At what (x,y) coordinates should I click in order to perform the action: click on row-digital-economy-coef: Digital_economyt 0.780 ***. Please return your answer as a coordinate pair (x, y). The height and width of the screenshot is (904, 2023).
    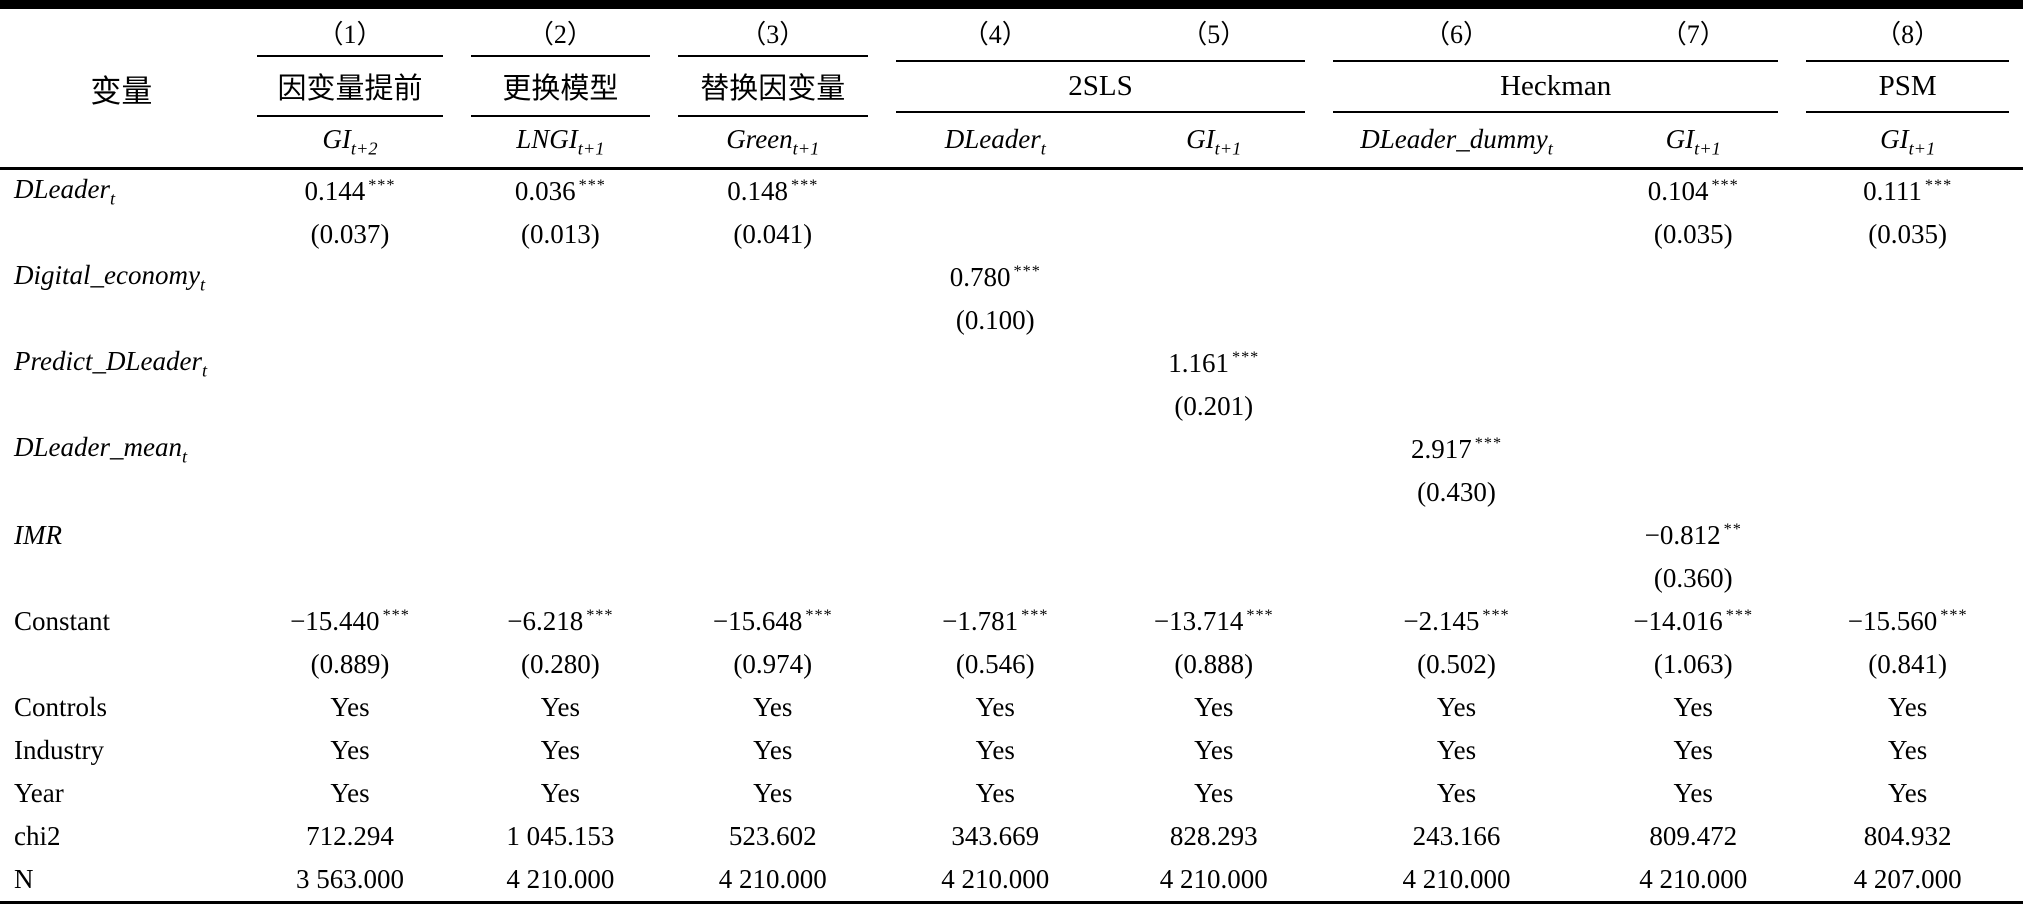
    Looking at the image, I should click on (1011, 277).